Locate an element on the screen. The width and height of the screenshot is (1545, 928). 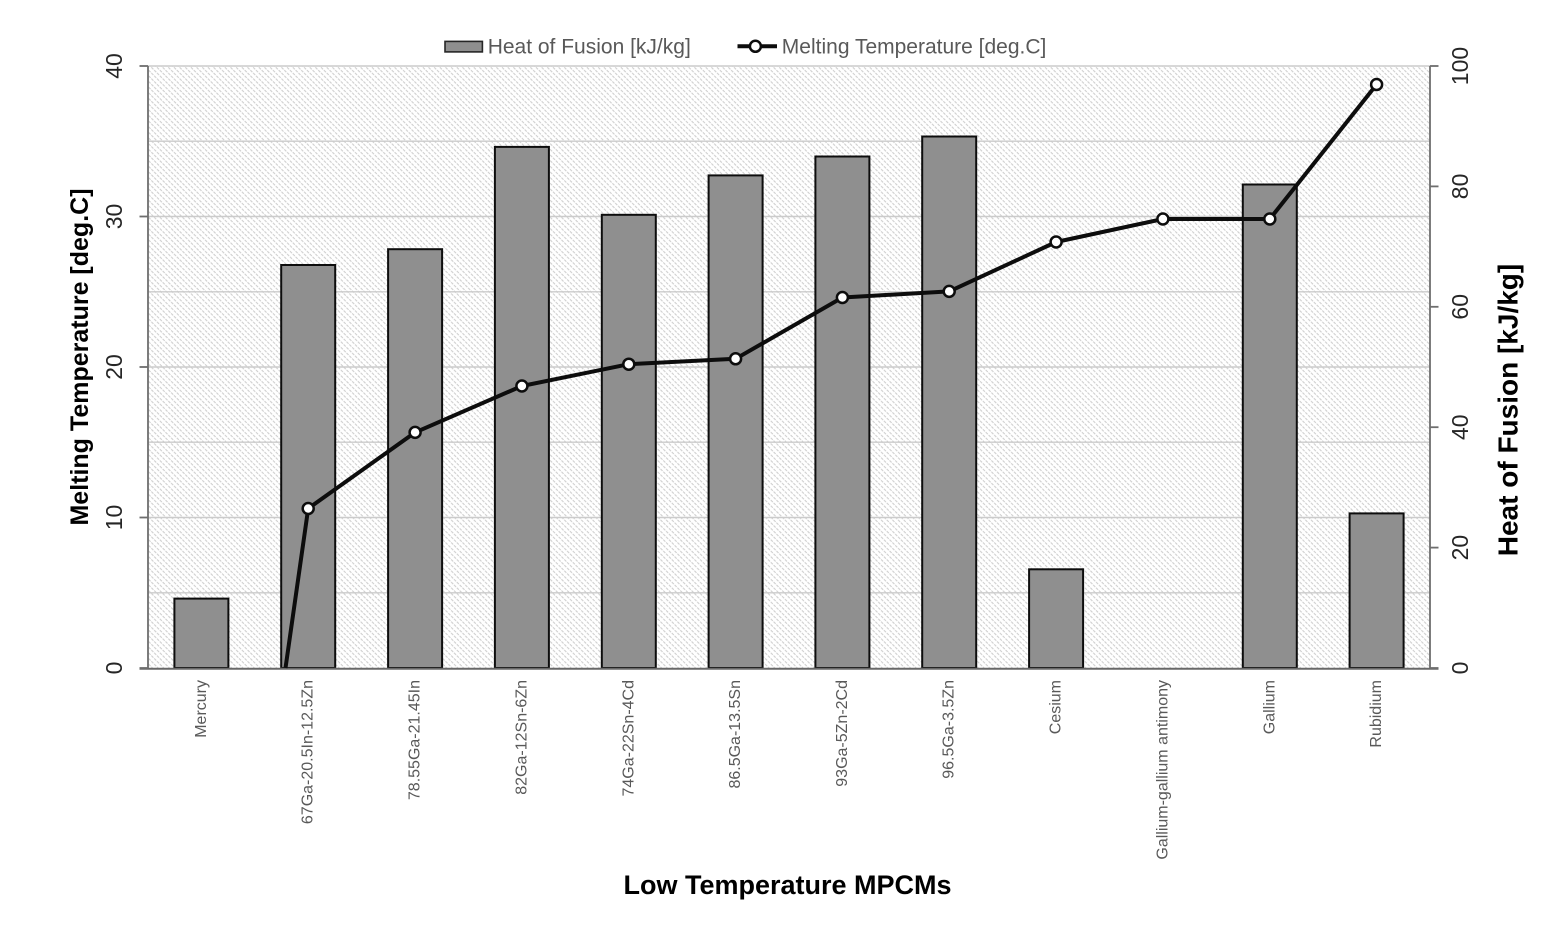
svg-text: 30 is located at coordinates (114, 217).